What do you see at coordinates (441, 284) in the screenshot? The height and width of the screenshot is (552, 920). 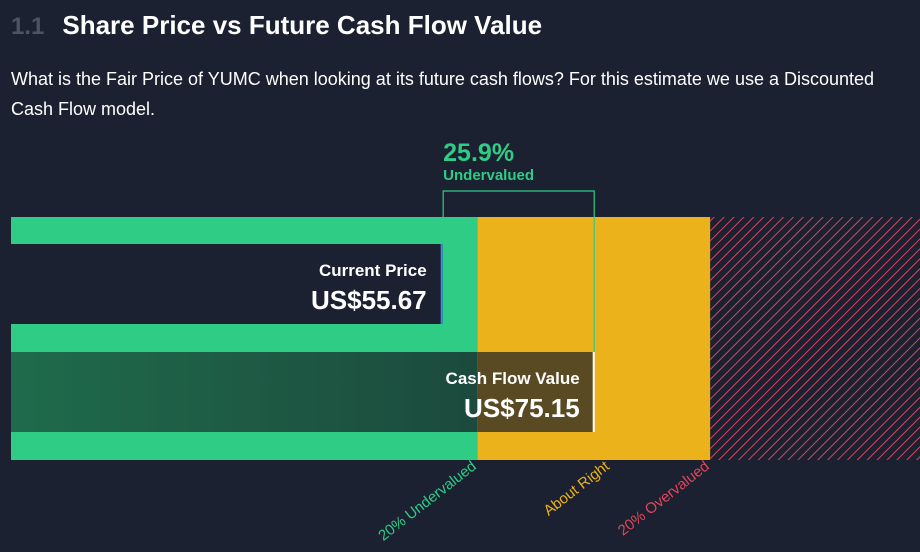 I see `current-price-marker` at bounding box center [441, 284].